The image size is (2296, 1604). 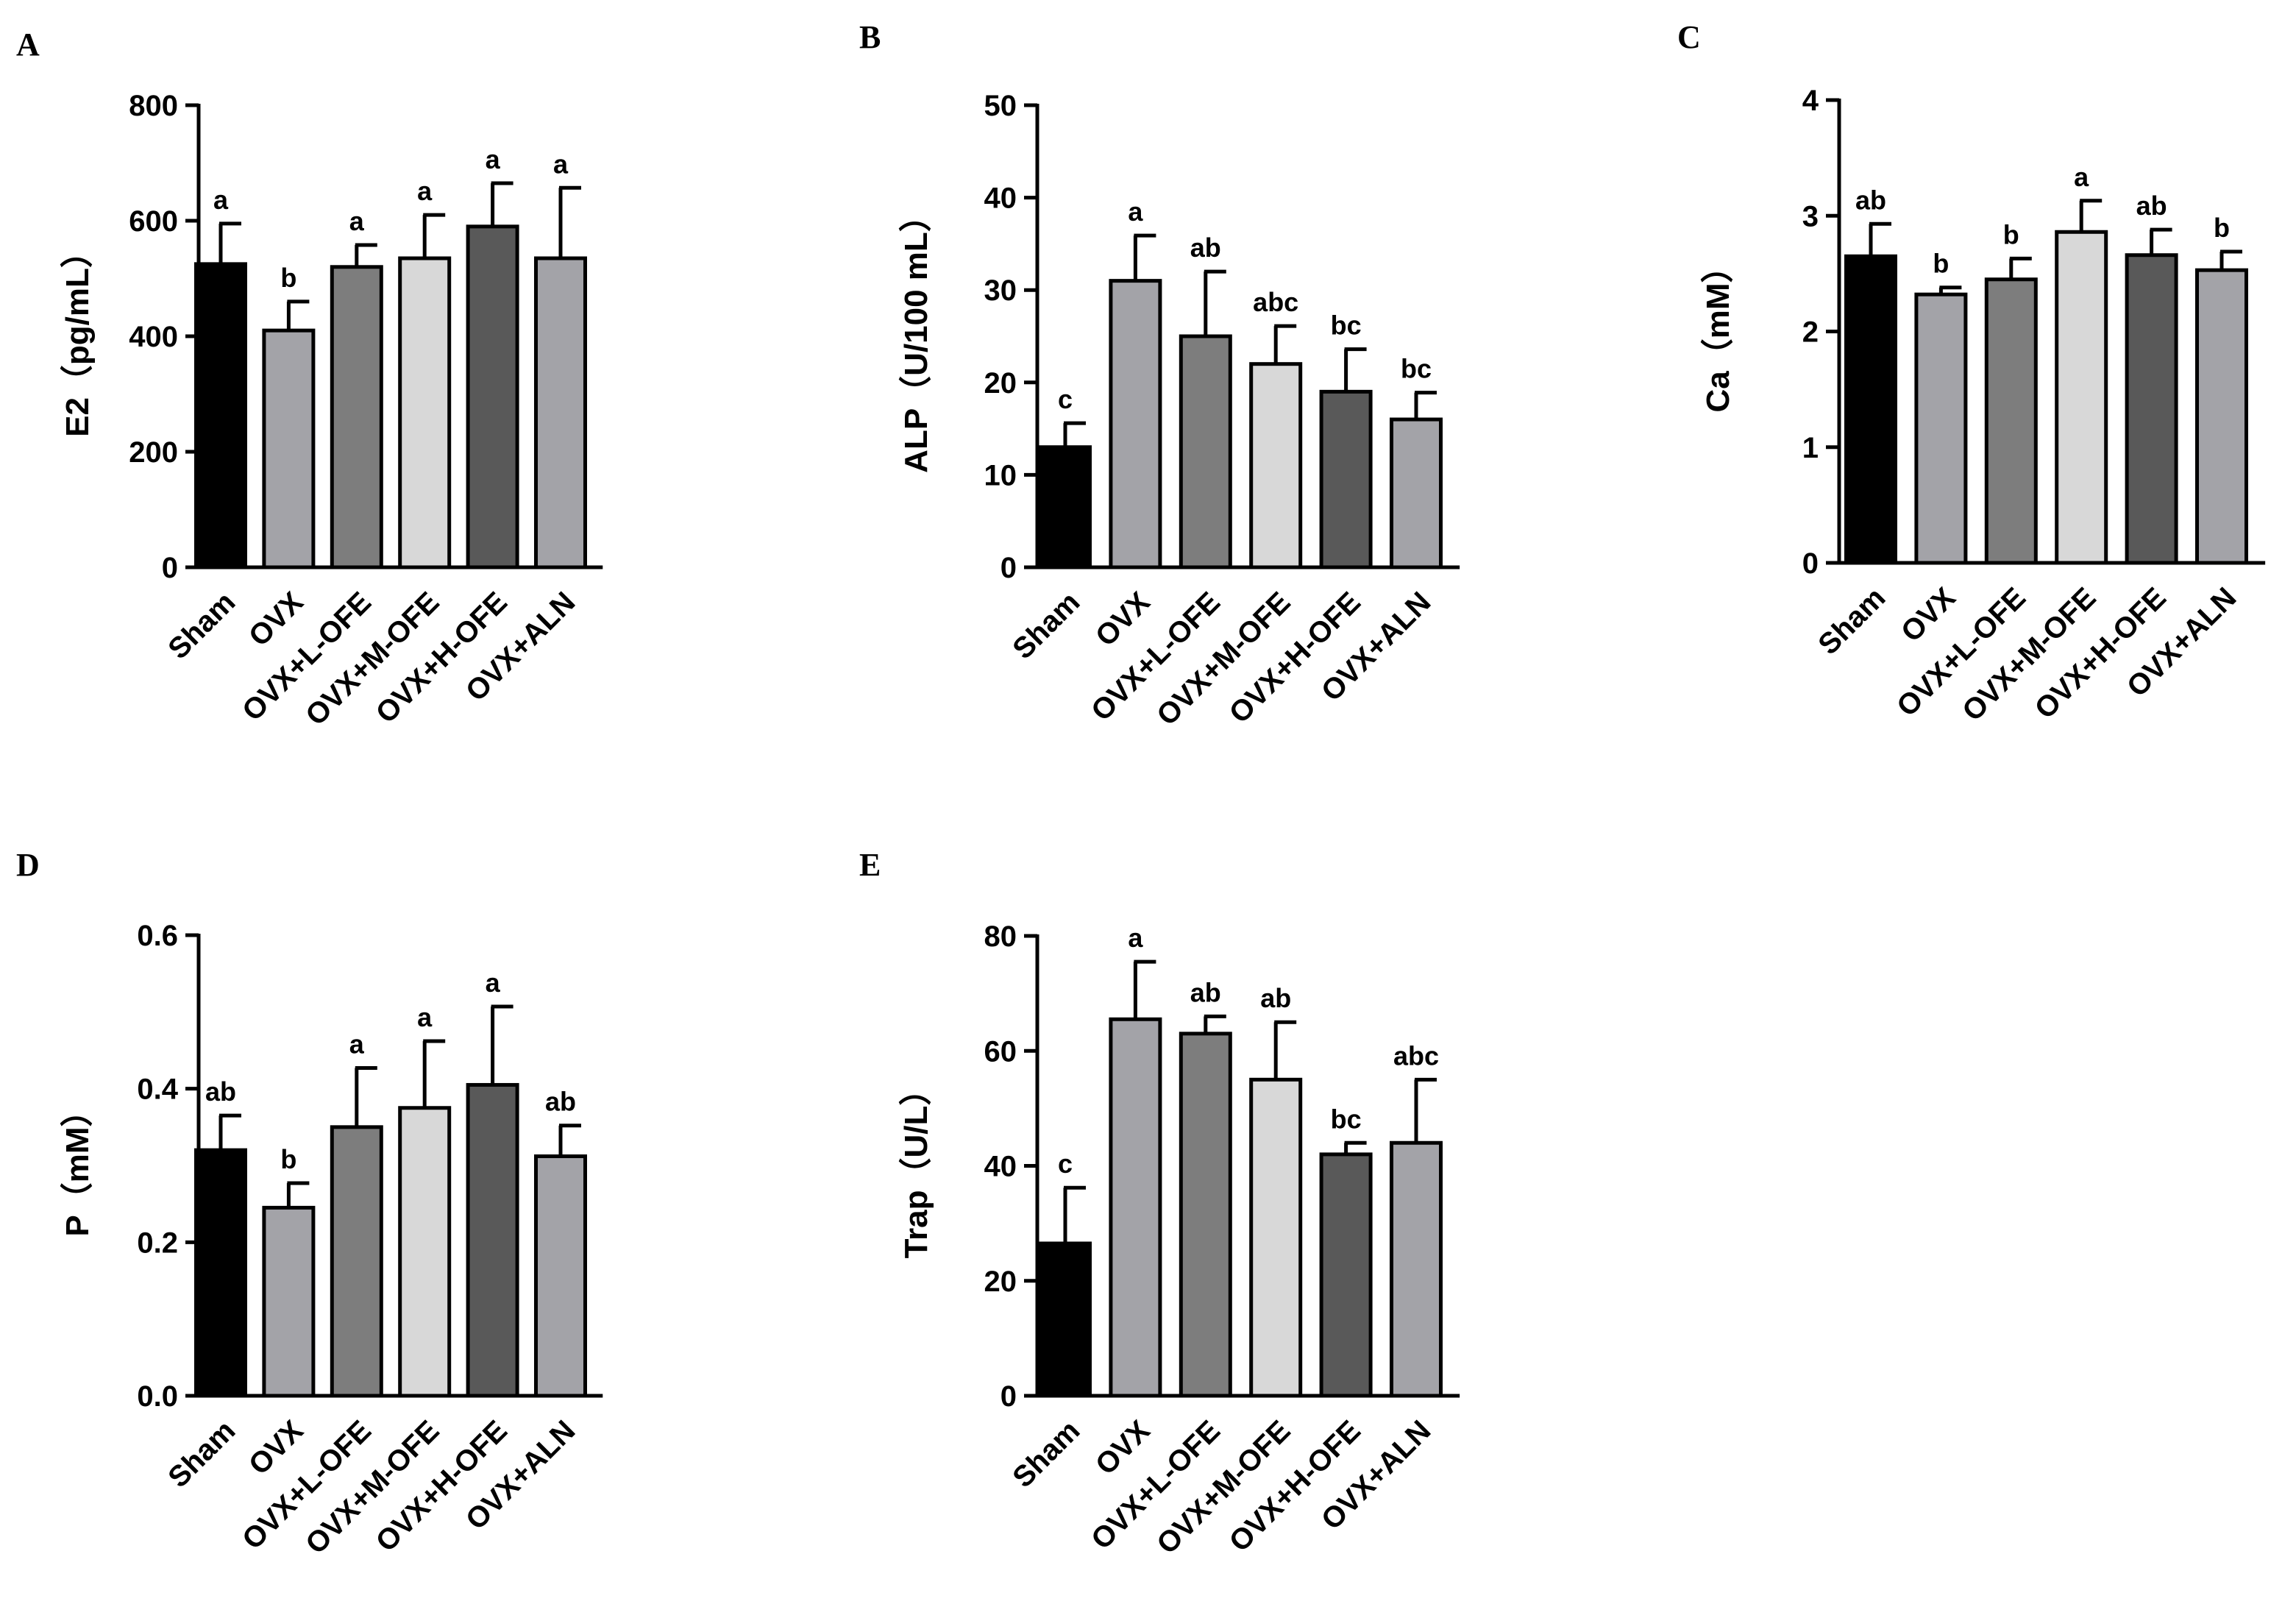 What do you see at coordinates (1810, 216) in the screenshot?
I see `y-tick-label: 3` at bounding box center [1810, 216].